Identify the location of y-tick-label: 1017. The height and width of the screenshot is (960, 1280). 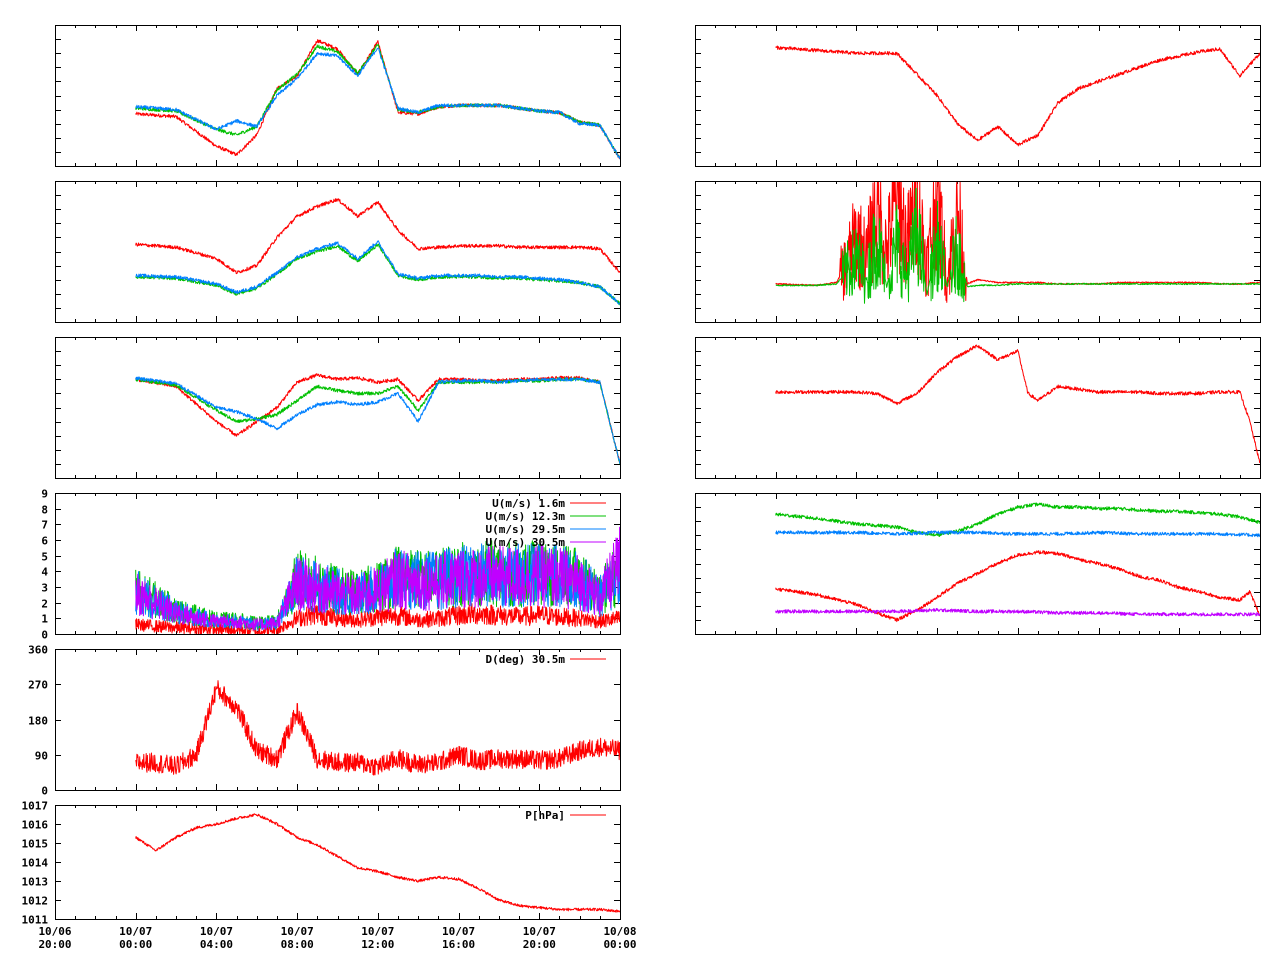
(35, 806).